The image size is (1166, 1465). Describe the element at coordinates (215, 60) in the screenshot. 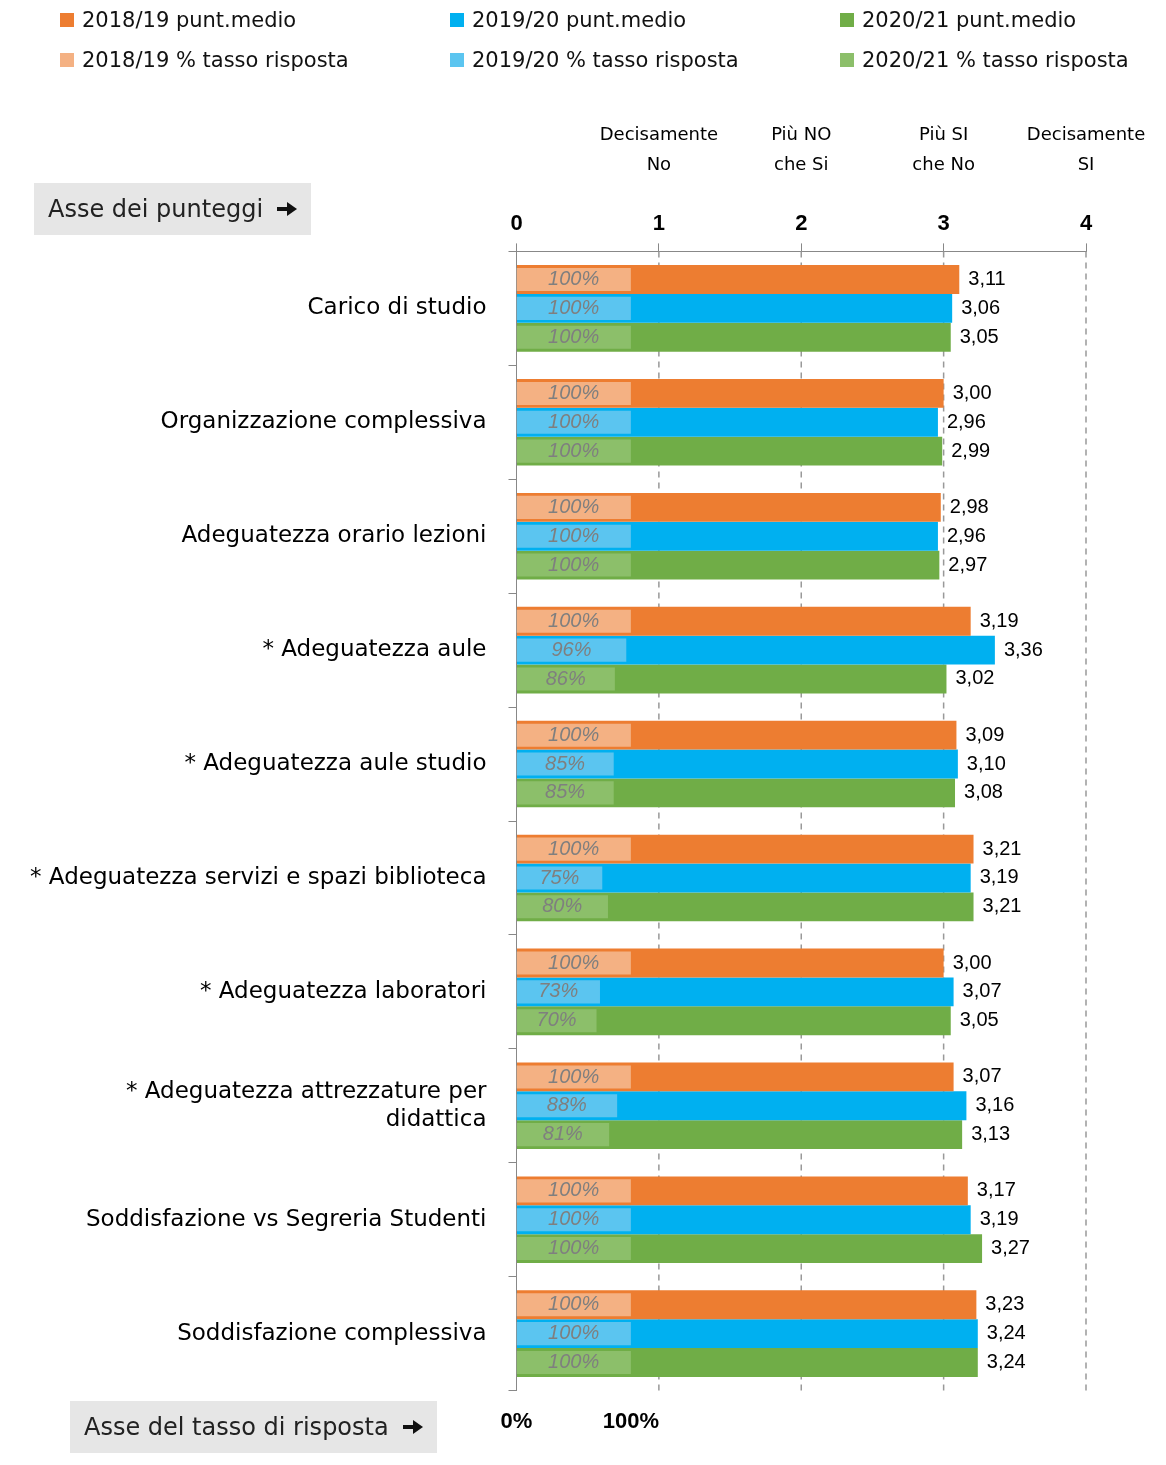

I see `legend-label: 2018/19 % tasso risposta` at that location.